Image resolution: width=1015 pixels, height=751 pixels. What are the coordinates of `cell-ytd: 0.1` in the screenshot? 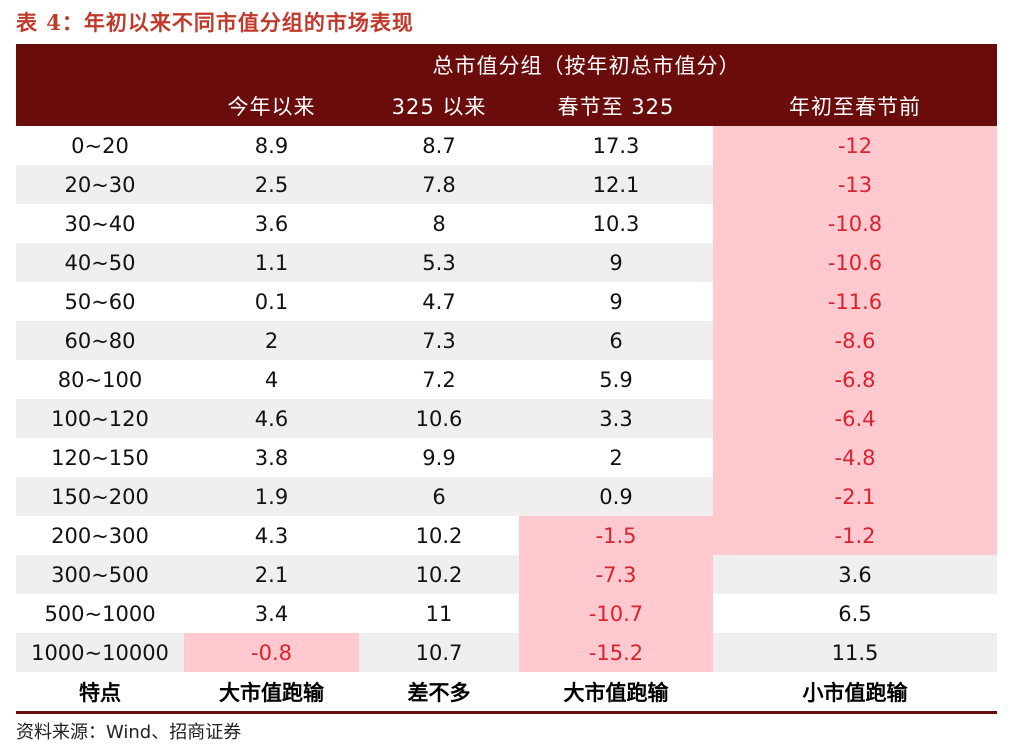 It's located at (271, 301).